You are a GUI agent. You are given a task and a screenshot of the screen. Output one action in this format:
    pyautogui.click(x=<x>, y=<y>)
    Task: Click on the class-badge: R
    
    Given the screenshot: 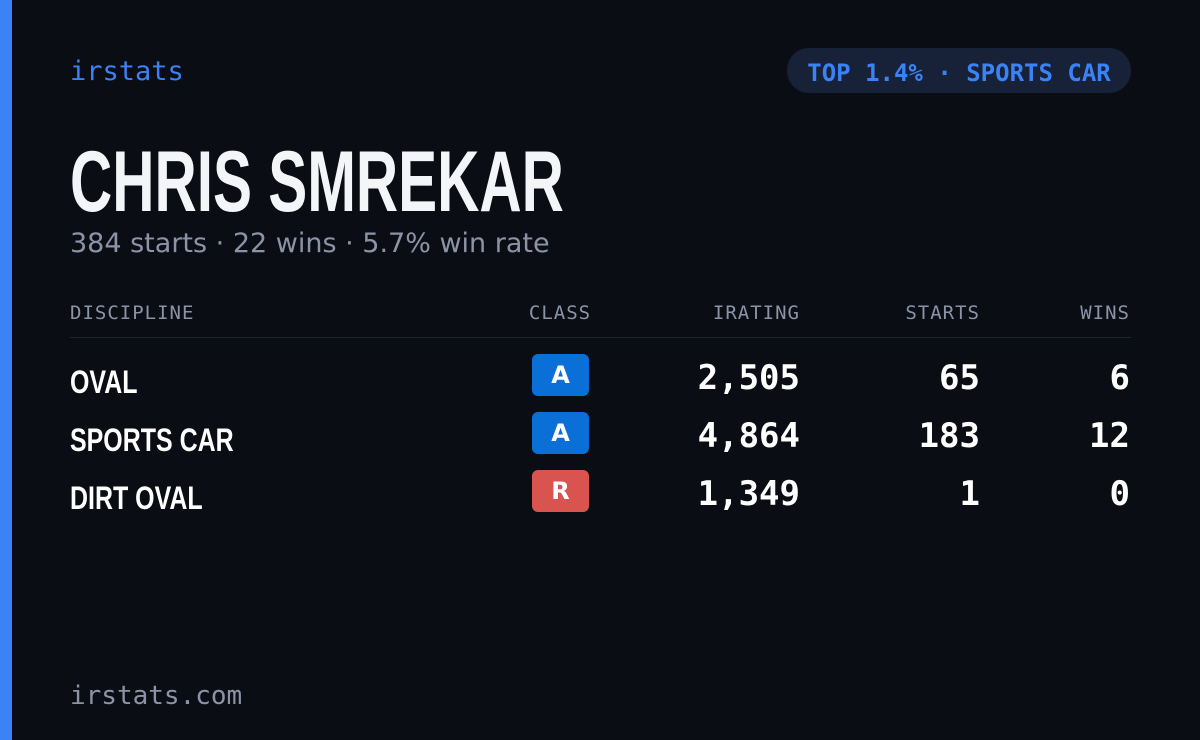 What is the action you would take?
    pyautogui.click(x=560, y=491)
    